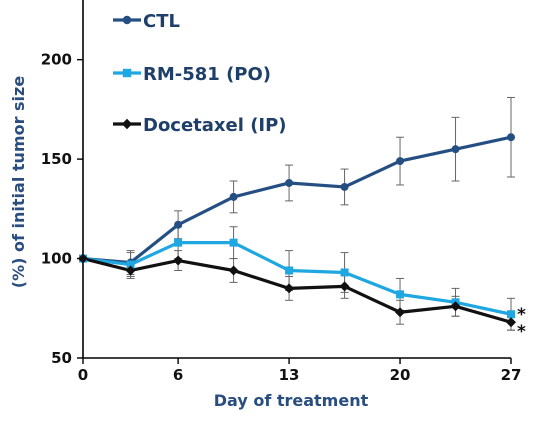 The width and height of the screenshot is (535, 437). I want to click on y-tick-label: 50, so click(61, 358).